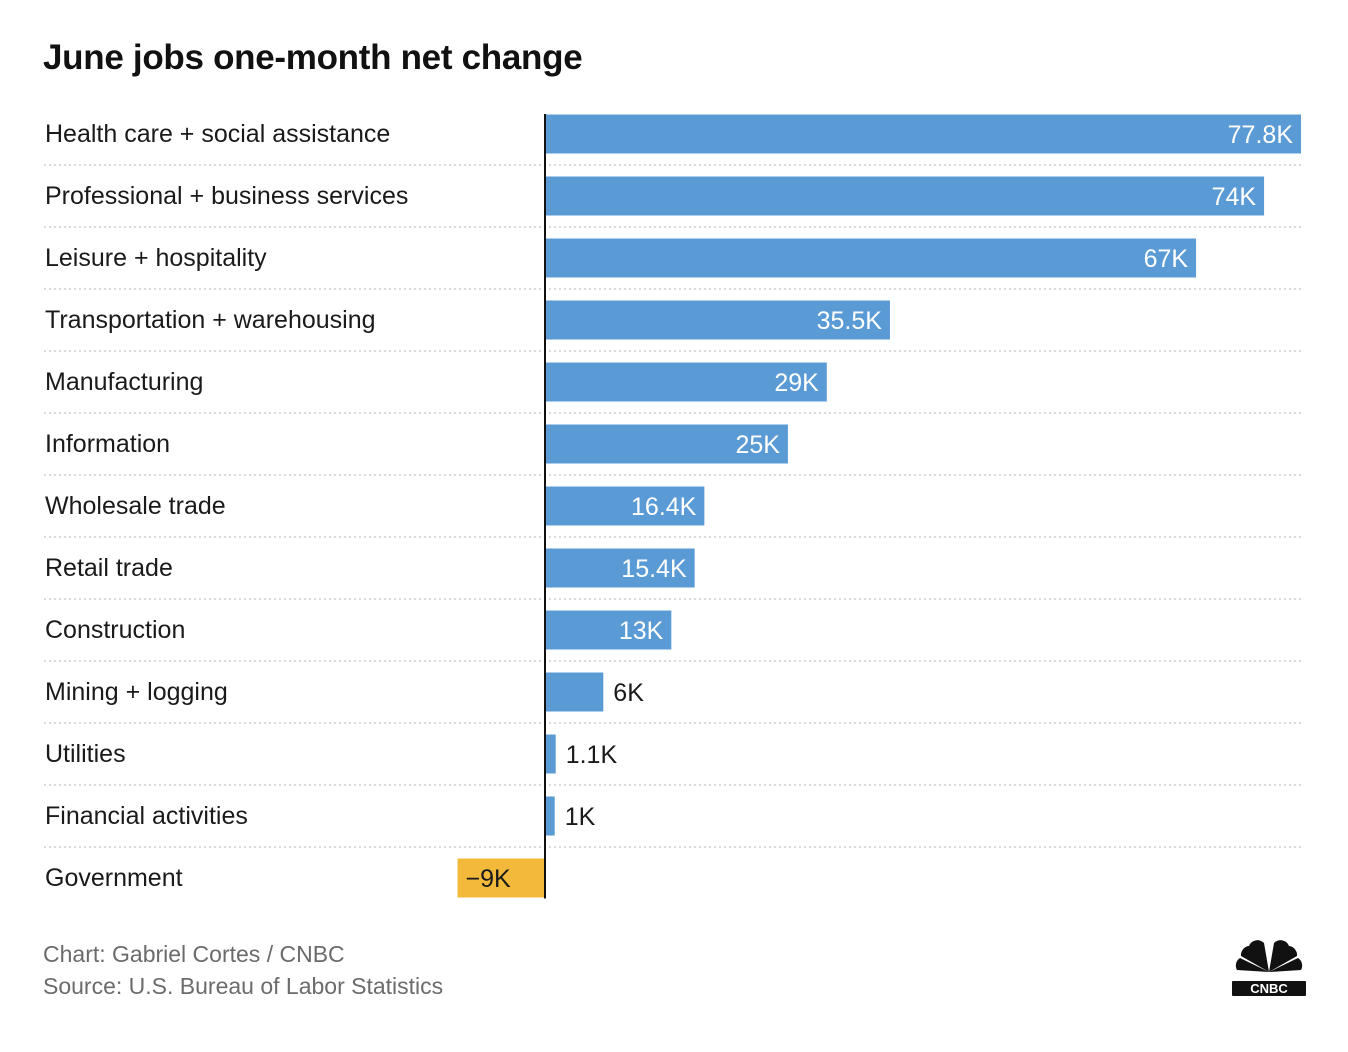 The height and width of the screenshot is (1052, 1348). What do you see at coordinates (1166, 259) in the screenshot?
I see `value-label: 67K` at bounding box center [1166, 259].